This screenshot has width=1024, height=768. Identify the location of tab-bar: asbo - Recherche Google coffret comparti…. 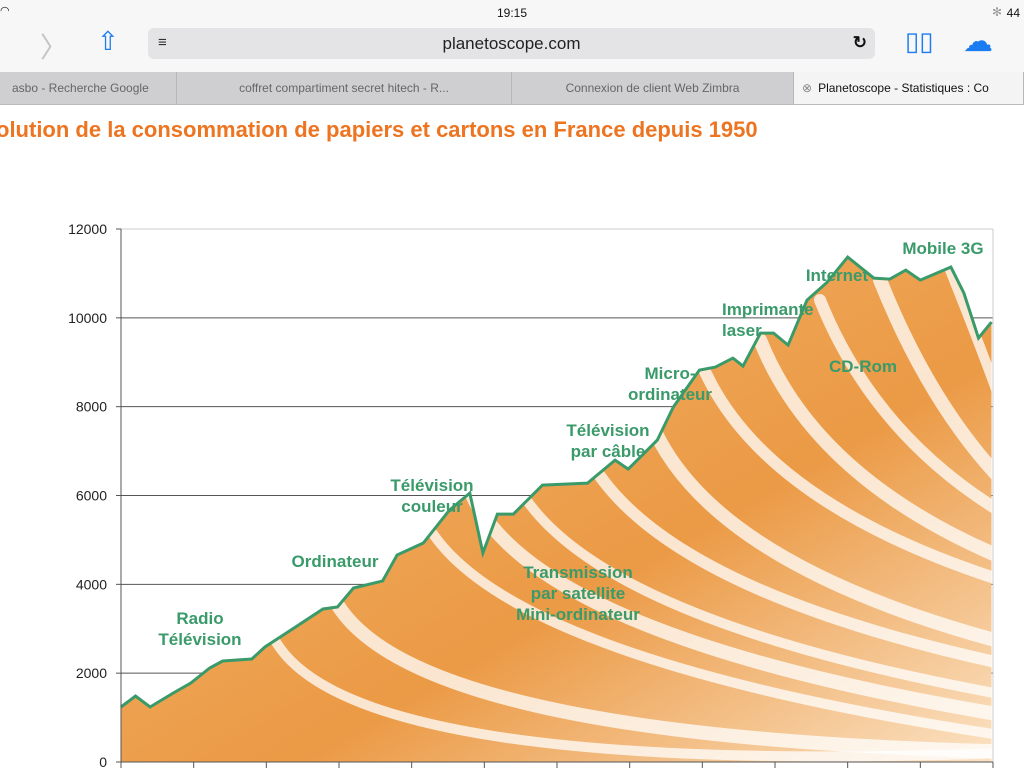
(512, 88).